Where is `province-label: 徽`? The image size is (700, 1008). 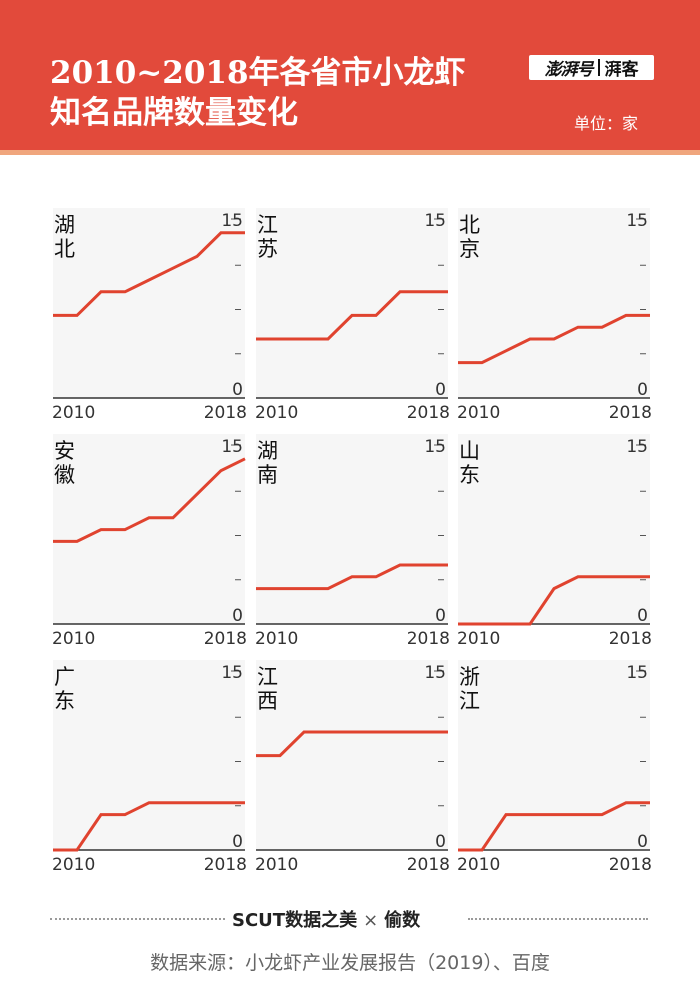
province-label: 徽 is located at coordinates (64, 475).